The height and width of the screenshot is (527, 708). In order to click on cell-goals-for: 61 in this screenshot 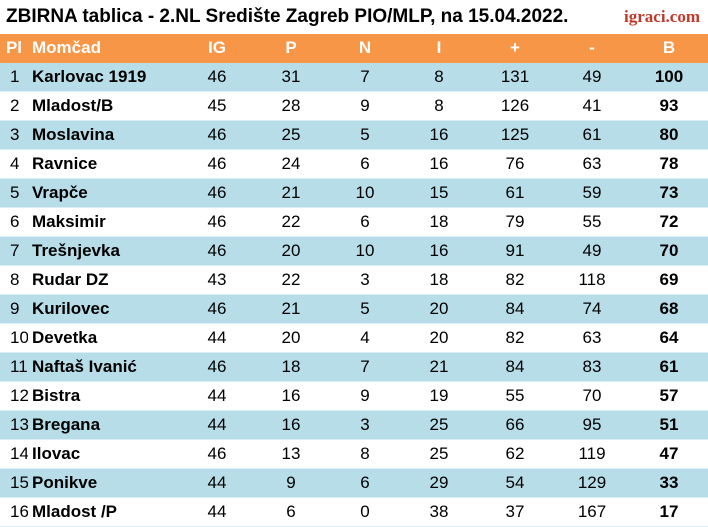, I will do `click(515, 193)`.